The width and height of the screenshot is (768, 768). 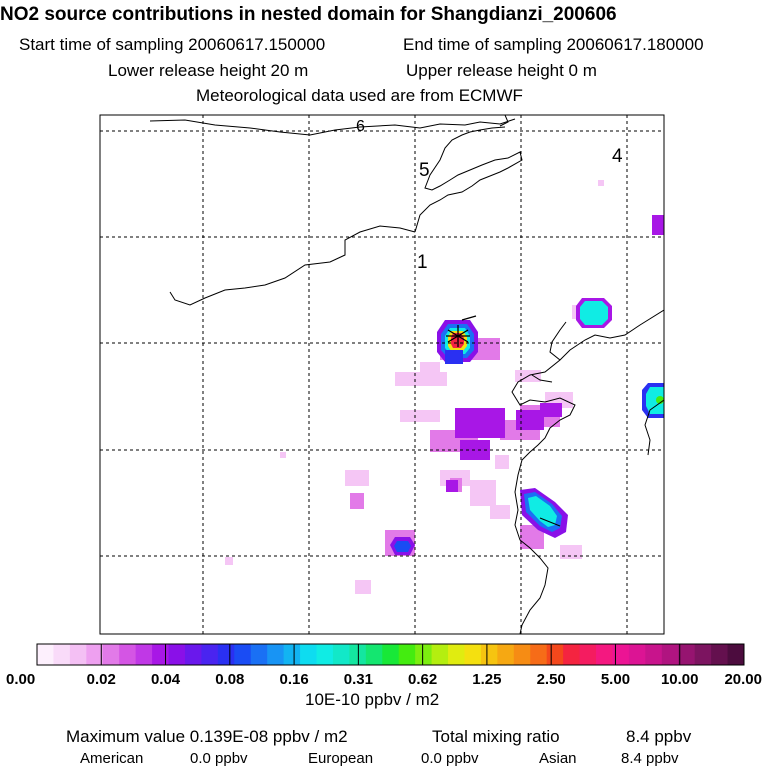 I want to click on upper-release-label: Upper release height 0 m, so click(x=501, y=70).